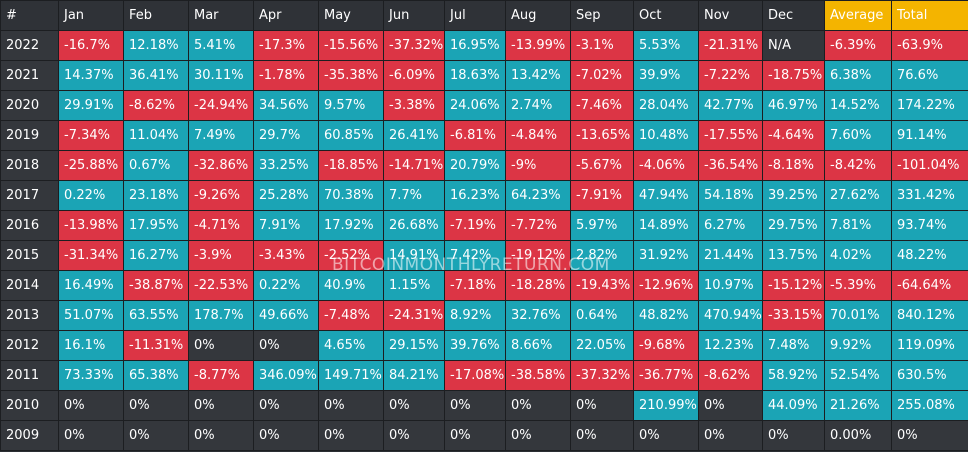 Image resolution: width=968 pixels, height=452 pixels. Describe the element at coordinates (414, 315) in the screenshot. I see `return-cell: -24.31%` at that location.